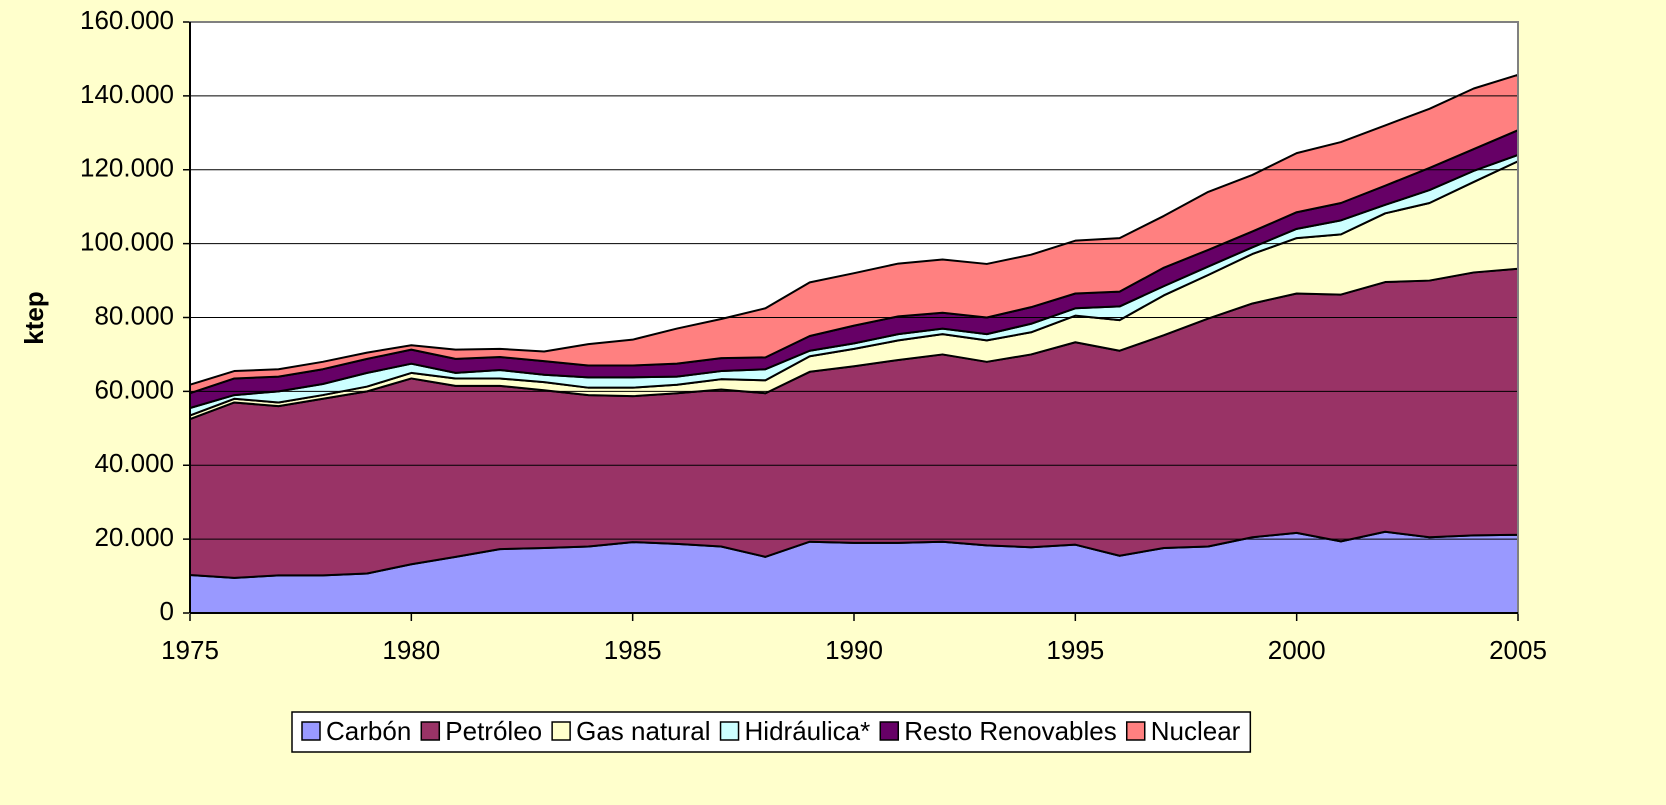 This screenshot has height=805, width=1666. What do you see at coordinates (643, 731) in the screenshot?
I see `legend-label: Gas natural` at bounding box center [643, 731].